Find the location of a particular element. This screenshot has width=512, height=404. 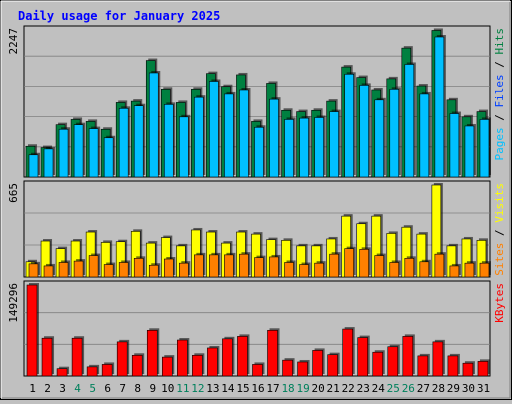

legend-entry-kbytes: KBytes is located at coordinates (499, 303).